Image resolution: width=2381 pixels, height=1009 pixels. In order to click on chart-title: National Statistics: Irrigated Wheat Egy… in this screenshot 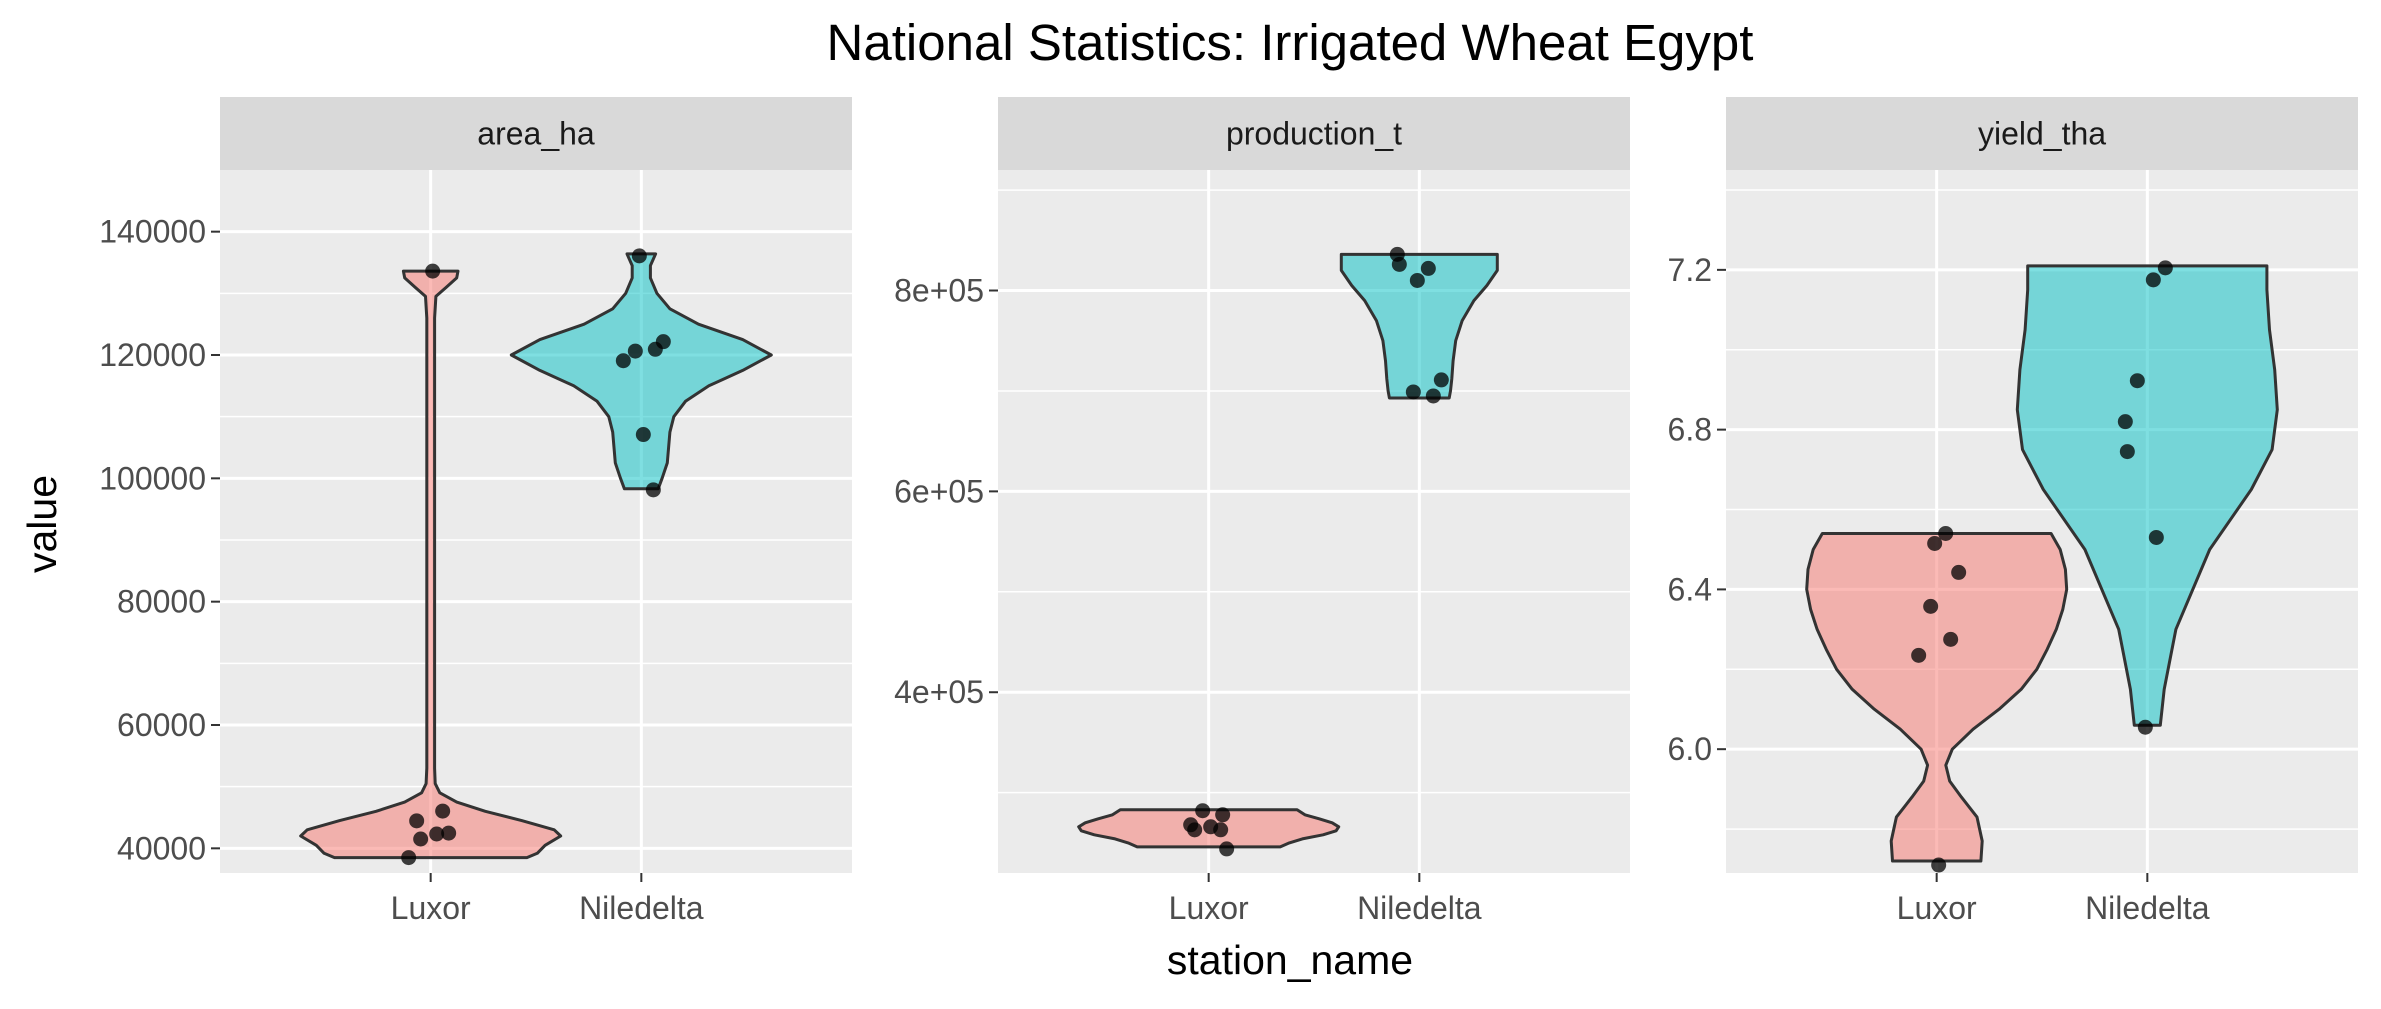, I will do `click(1290, 42)`.